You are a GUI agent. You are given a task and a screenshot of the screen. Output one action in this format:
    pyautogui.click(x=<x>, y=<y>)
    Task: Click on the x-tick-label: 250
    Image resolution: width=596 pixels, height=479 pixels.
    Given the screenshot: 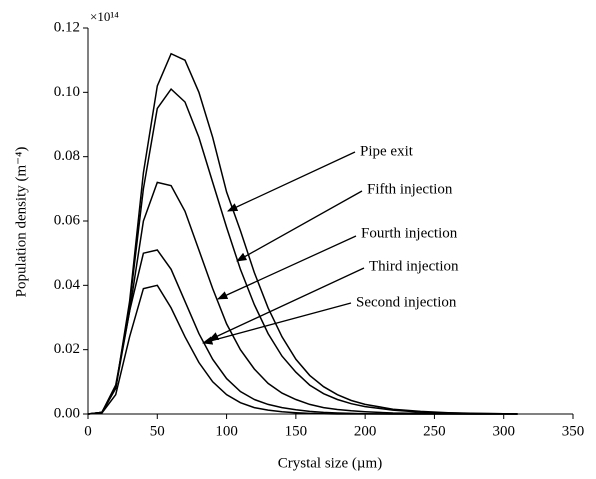 What is the action you would take?
    pyautogui.click(x=434, y=431)
    